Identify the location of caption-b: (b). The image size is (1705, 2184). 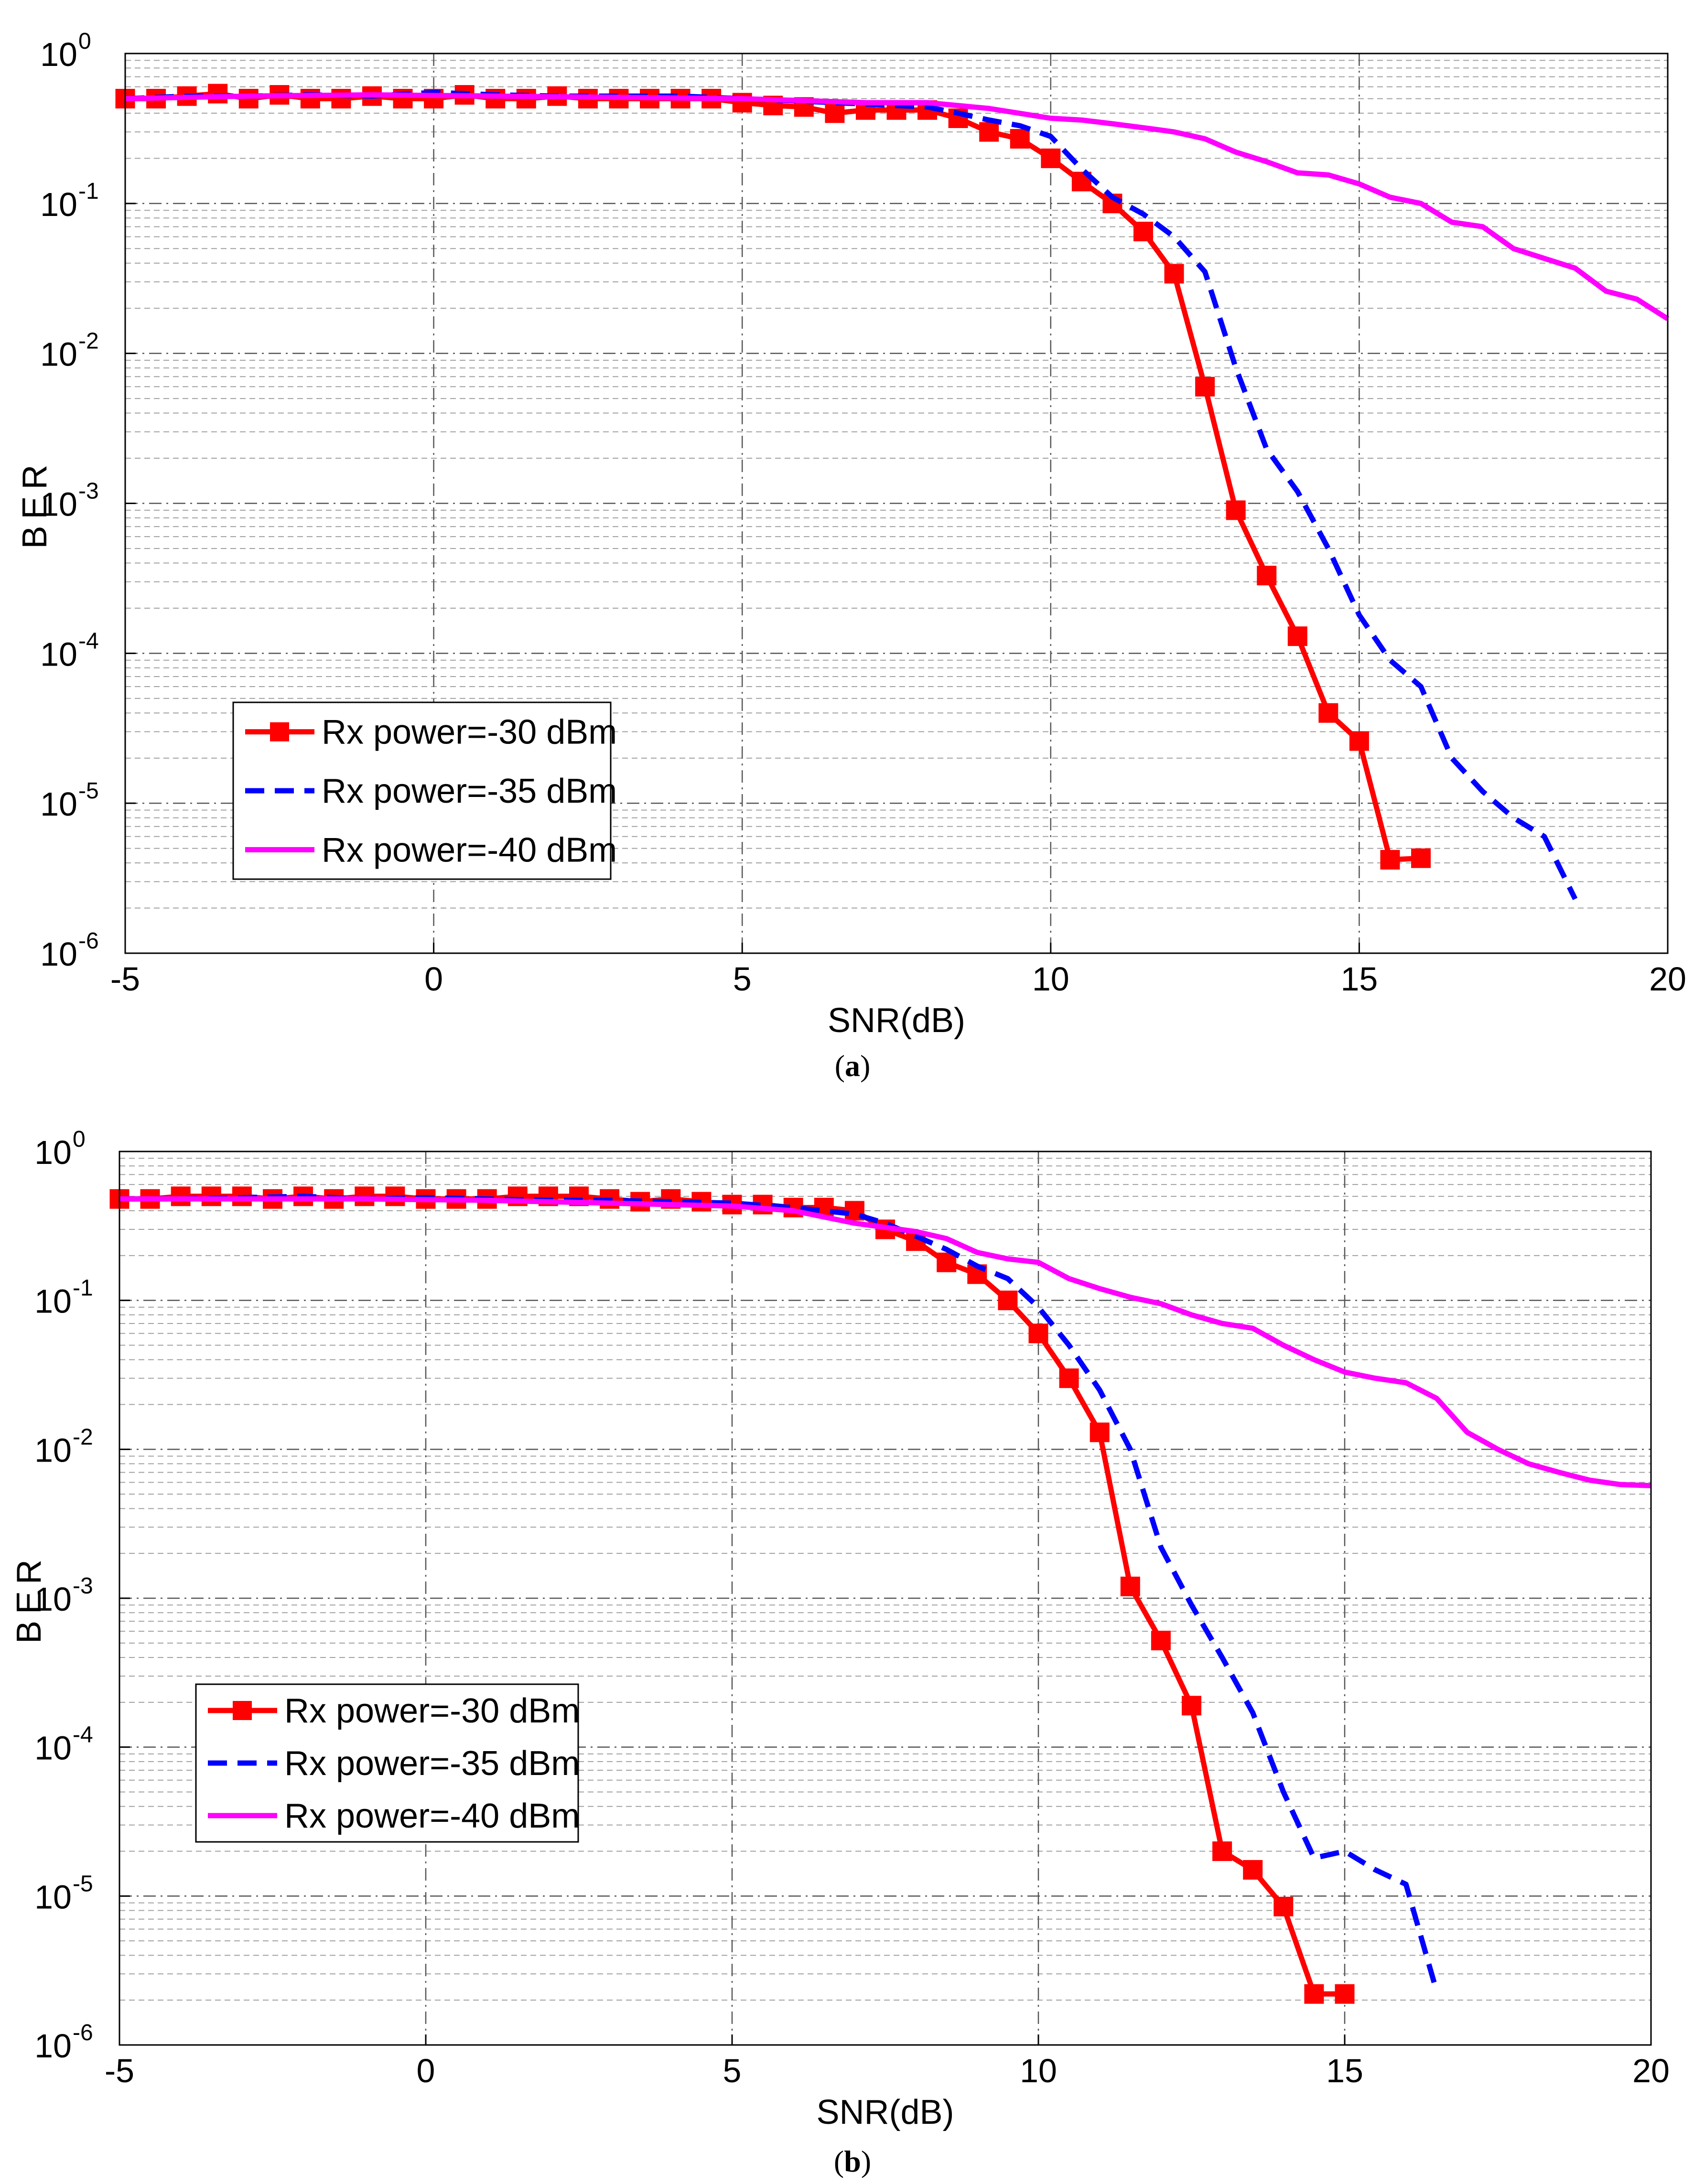
(852, 2161).